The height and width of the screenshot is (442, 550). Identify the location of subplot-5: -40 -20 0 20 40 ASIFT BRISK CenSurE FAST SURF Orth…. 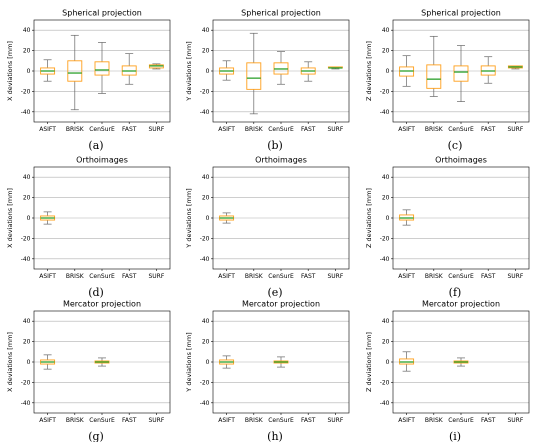
(267, 227).